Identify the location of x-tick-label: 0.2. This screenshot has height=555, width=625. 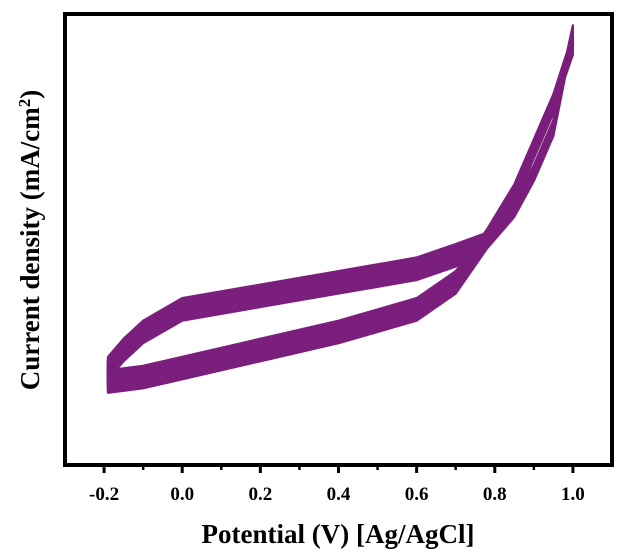
(260, 494).